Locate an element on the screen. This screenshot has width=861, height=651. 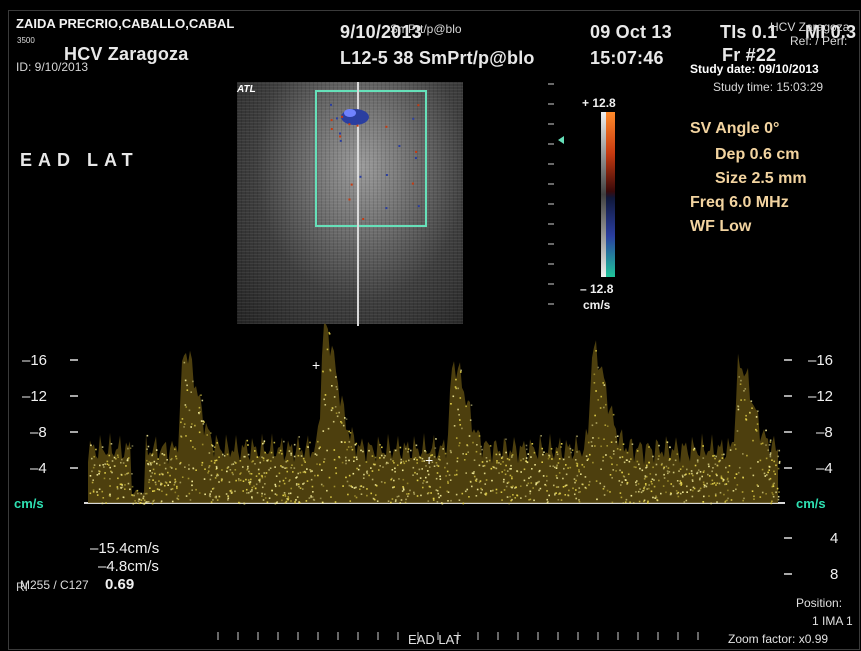
bottom-label: EAD LAT is located at coordinates (435, 639).